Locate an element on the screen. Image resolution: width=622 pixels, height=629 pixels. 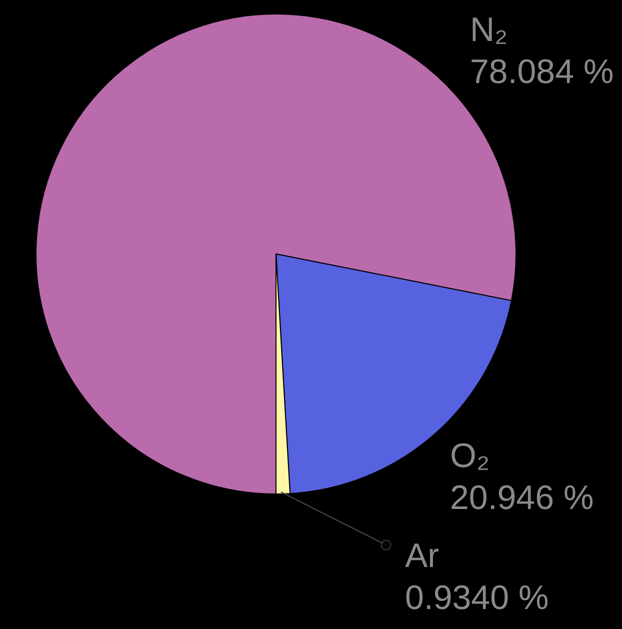
slice-label: Ar is located at coordinates (422, 556).